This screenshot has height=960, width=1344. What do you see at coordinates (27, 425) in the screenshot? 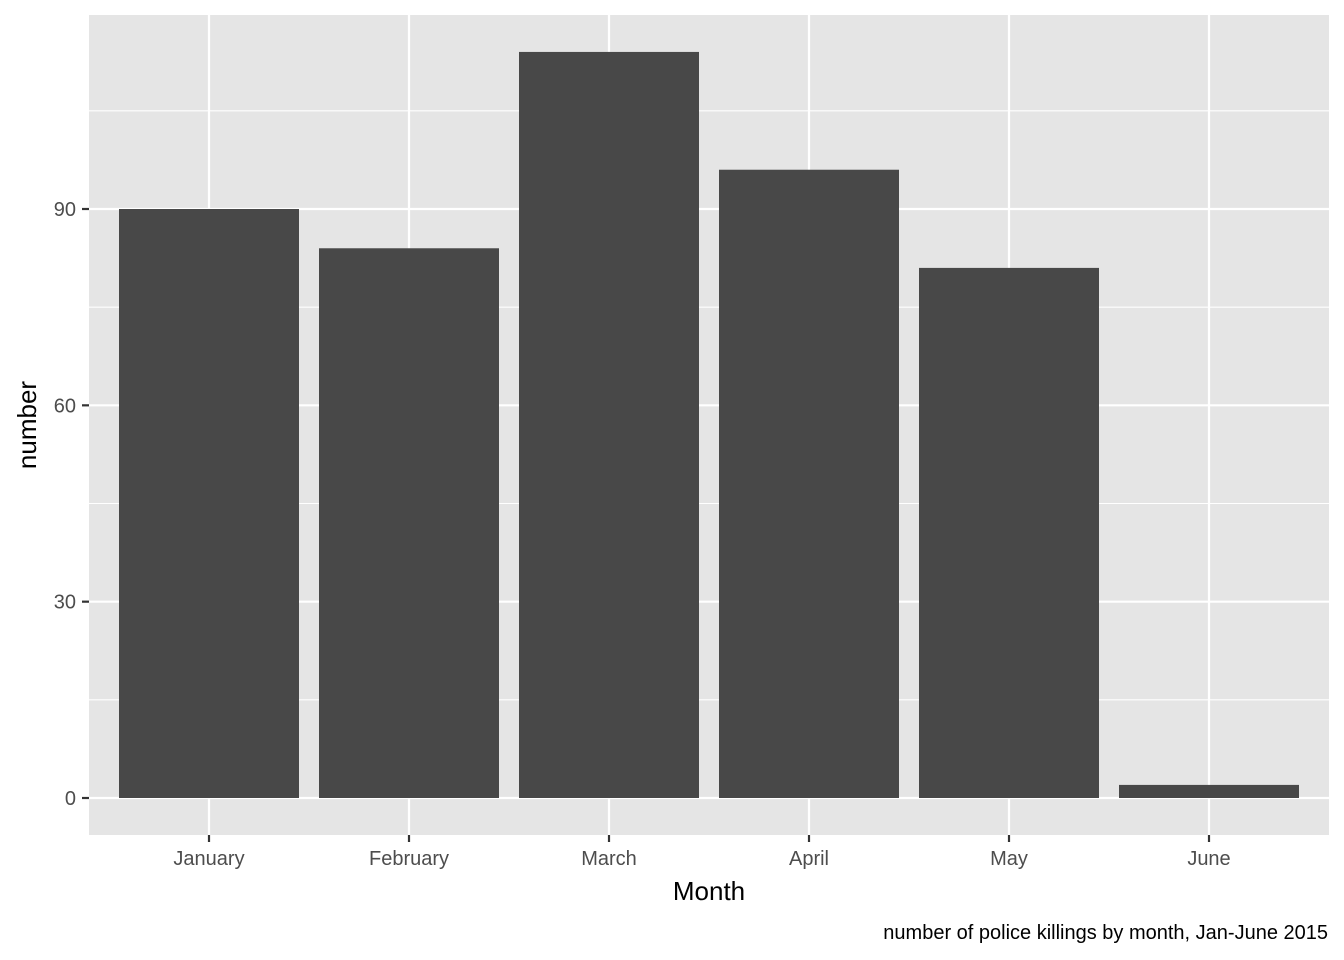
I see `y-axis-title: number` at bounding box center [27, 425].